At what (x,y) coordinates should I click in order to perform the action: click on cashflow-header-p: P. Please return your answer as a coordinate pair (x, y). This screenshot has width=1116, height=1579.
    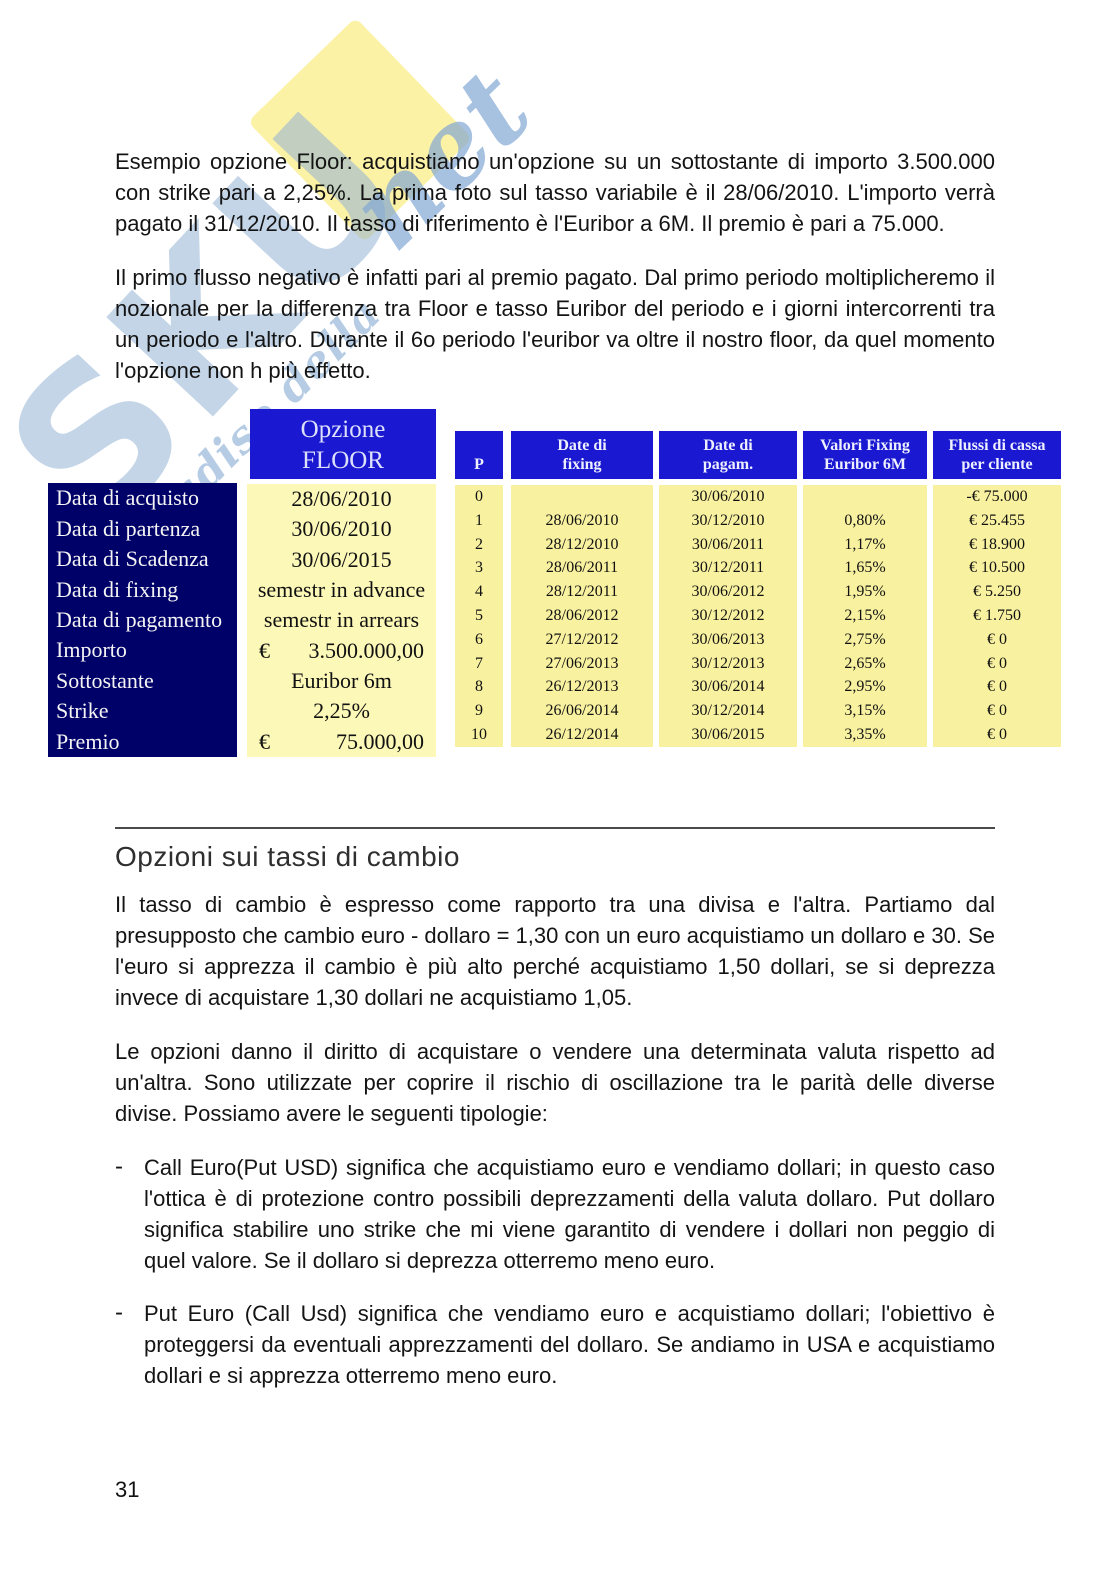
    Looking at the image, I should click on (479, 455).